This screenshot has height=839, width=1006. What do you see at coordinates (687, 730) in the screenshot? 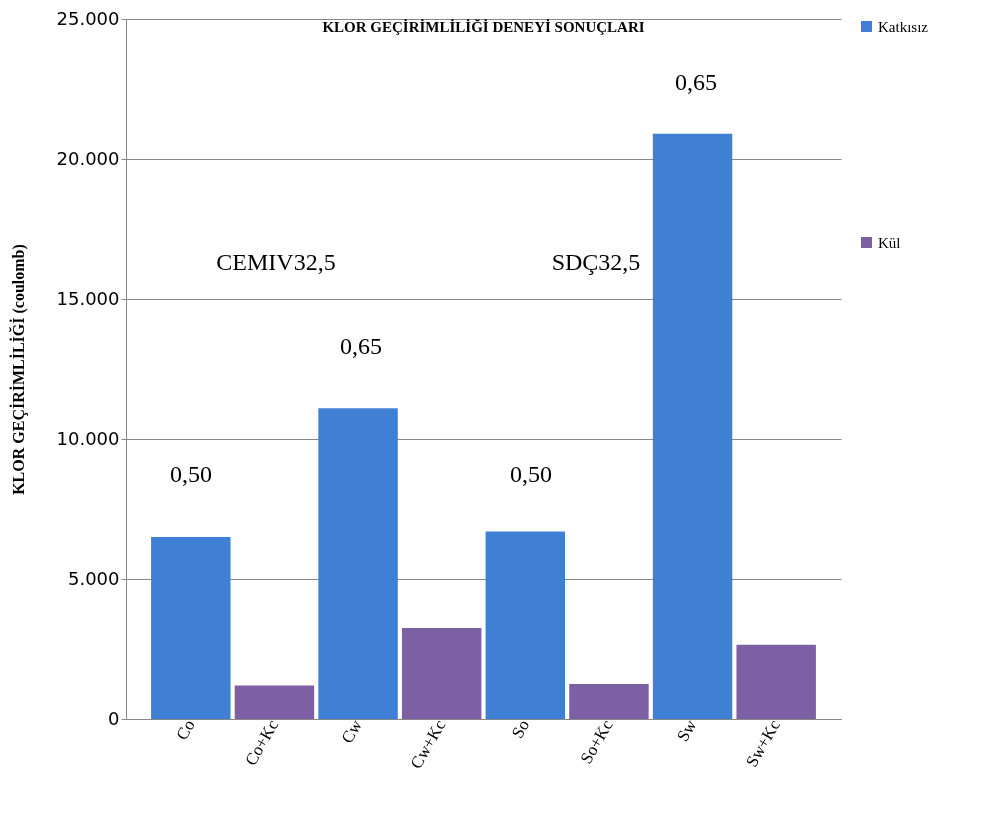
I see `x-tick-label: Sw` at bounding box center [687, 730].